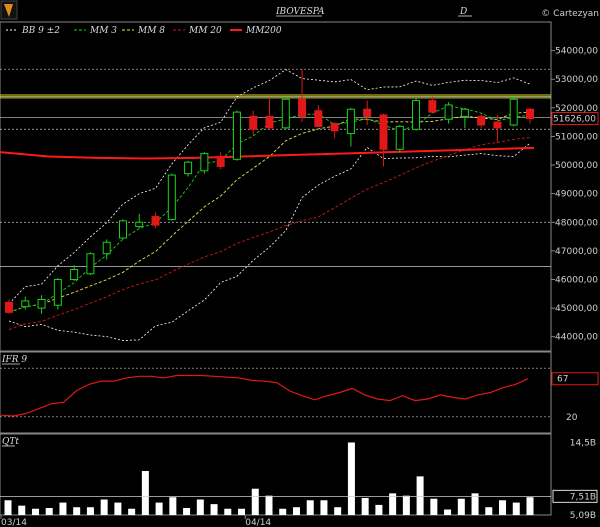 This screenshot has width=600, height=527. I want to click on legend-item: MM 8, so click(151, 31).